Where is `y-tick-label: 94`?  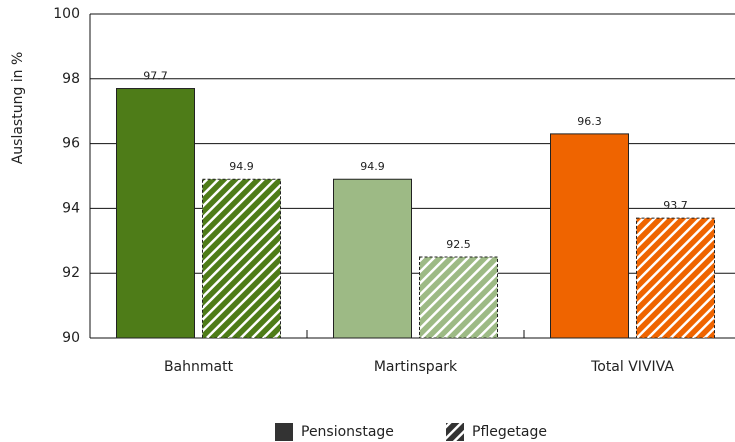
y-tick-label: 94 is located at coordinates (71, 208).